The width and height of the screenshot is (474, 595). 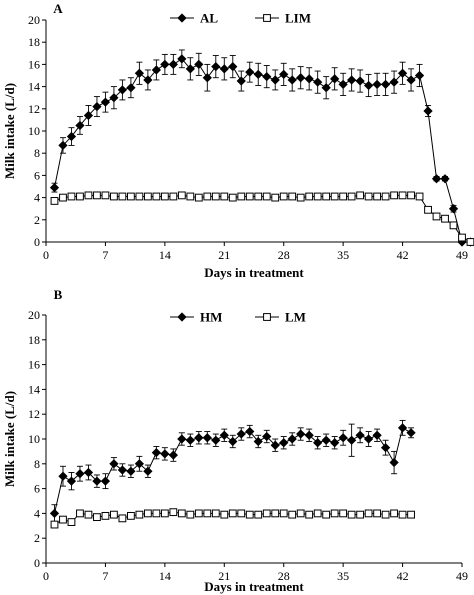 What do you see at coordinates (280, 317) in the screenshot?
I see `legend-item-lm: LM` at bounding box center [280, 317].